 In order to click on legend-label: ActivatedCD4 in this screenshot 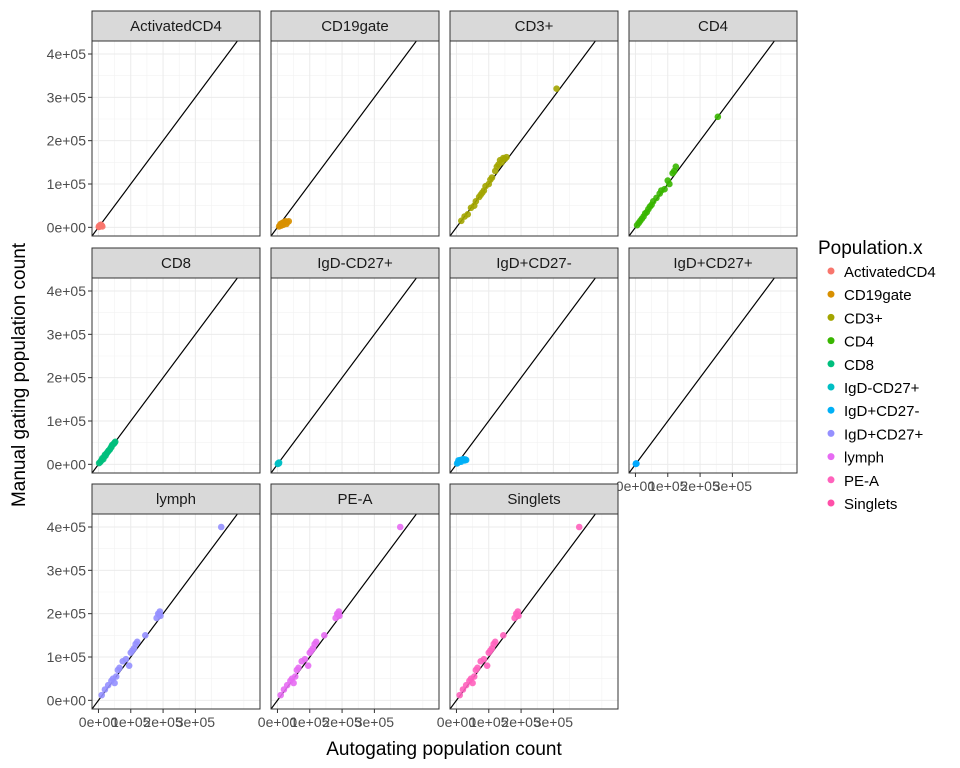, I will do `click(890, 272)`.